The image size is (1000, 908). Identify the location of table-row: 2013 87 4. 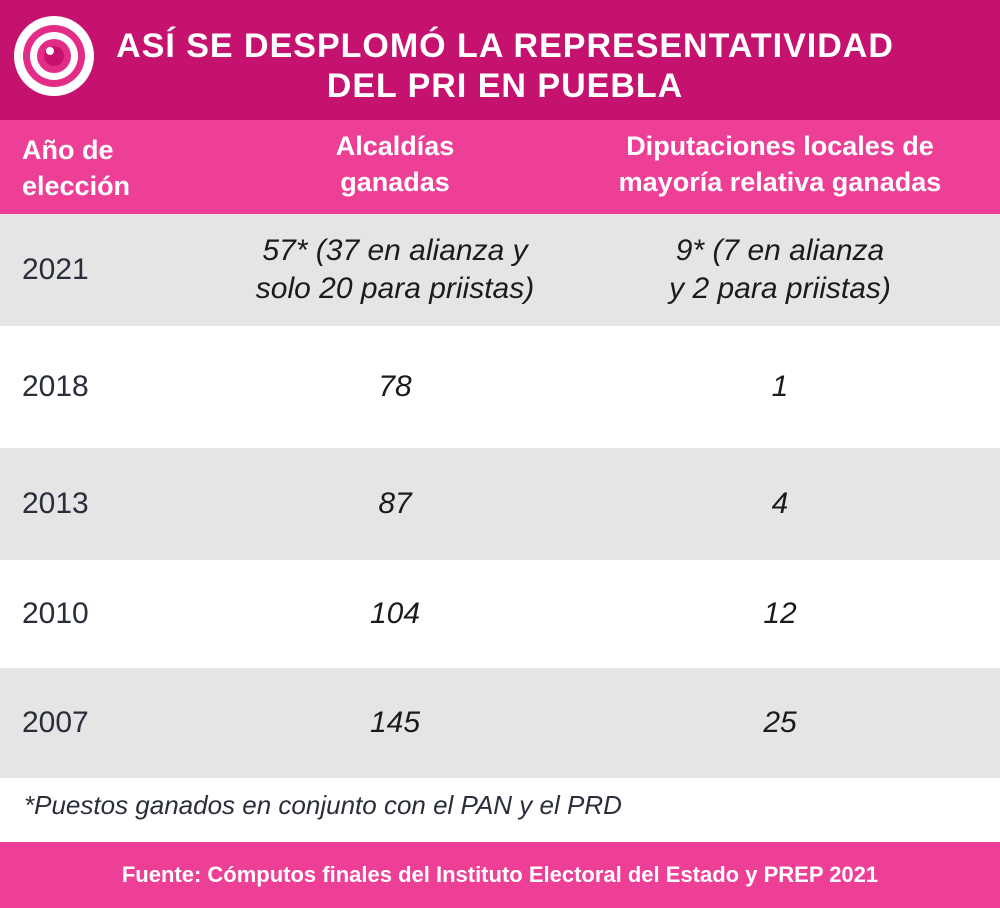
(500, 504).